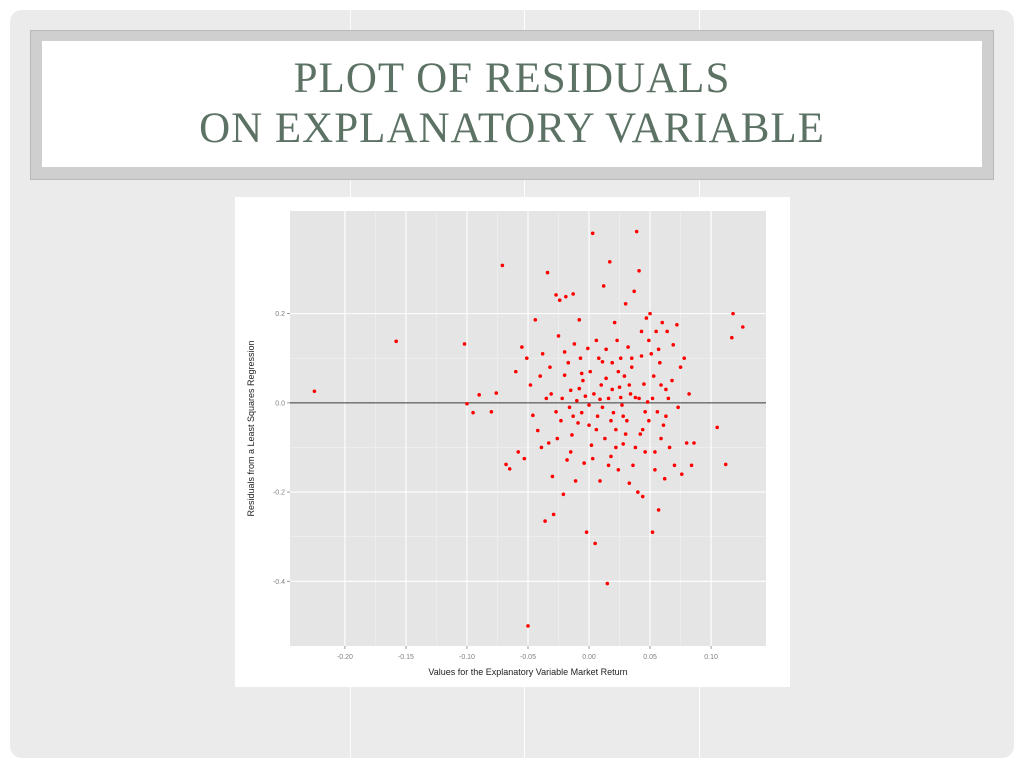 This screenshot has height=768, width=1024. What do you see at coordinates (711, 657) in the screenshot?
I see `x-tick-label: 0.10` at bounding box center [711, 657].